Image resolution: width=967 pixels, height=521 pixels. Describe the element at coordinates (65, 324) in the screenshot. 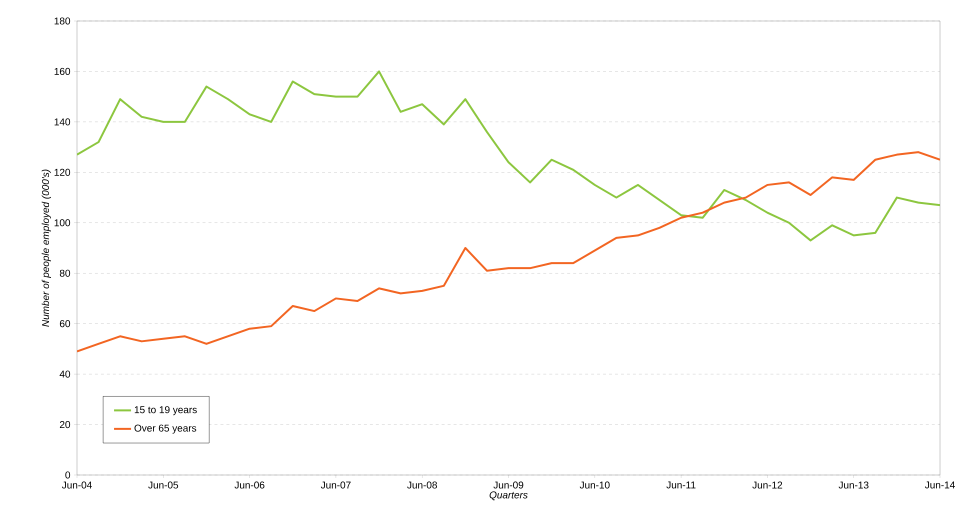

I see `y-tick-label: 60` at that location.